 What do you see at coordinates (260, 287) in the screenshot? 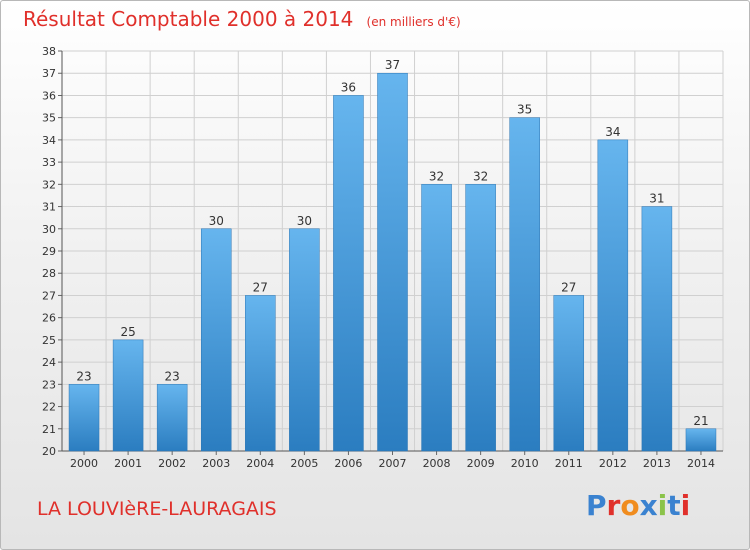
I see `value-label-2004: 27` at bounding box center [260, 287].